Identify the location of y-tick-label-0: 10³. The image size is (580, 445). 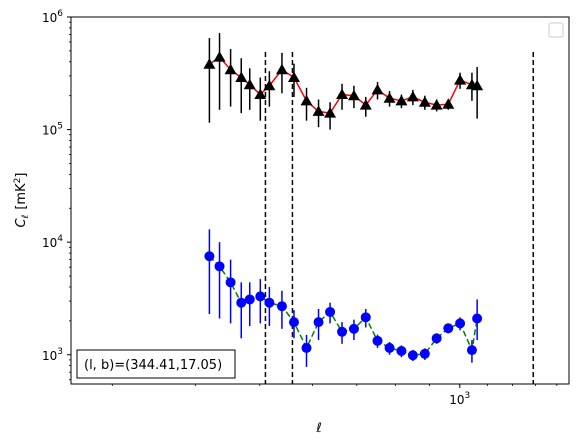
(52, 355).